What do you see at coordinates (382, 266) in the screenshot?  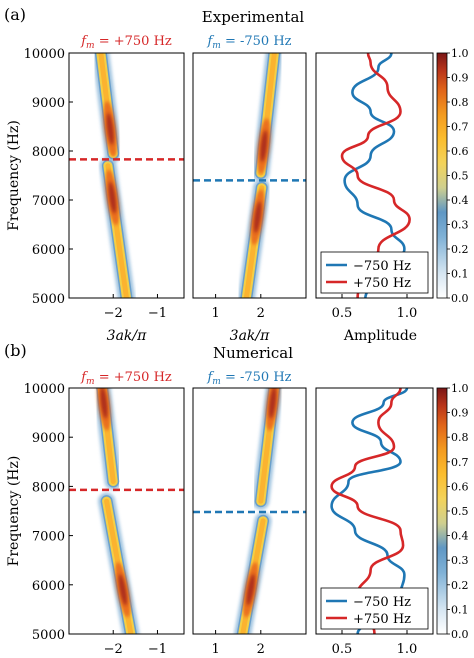 I see `legend-label: −750 Hz` at bounding box center [382, 266].